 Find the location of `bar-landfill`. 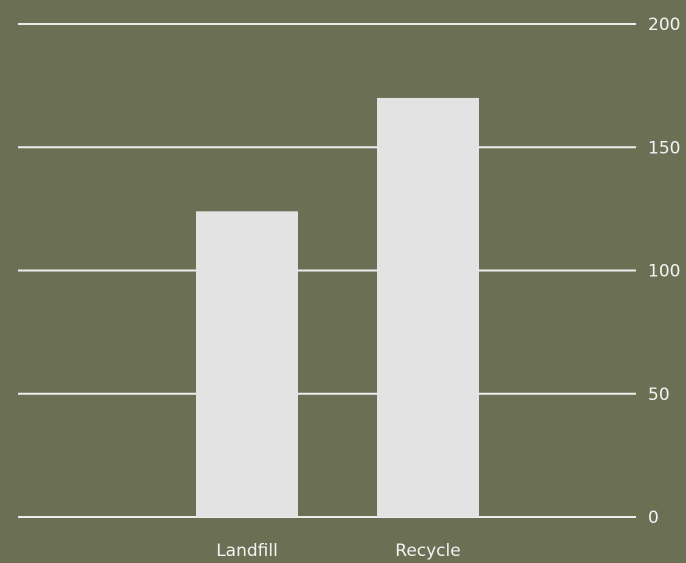

bar-landfill is located at coordinates (247, 364).